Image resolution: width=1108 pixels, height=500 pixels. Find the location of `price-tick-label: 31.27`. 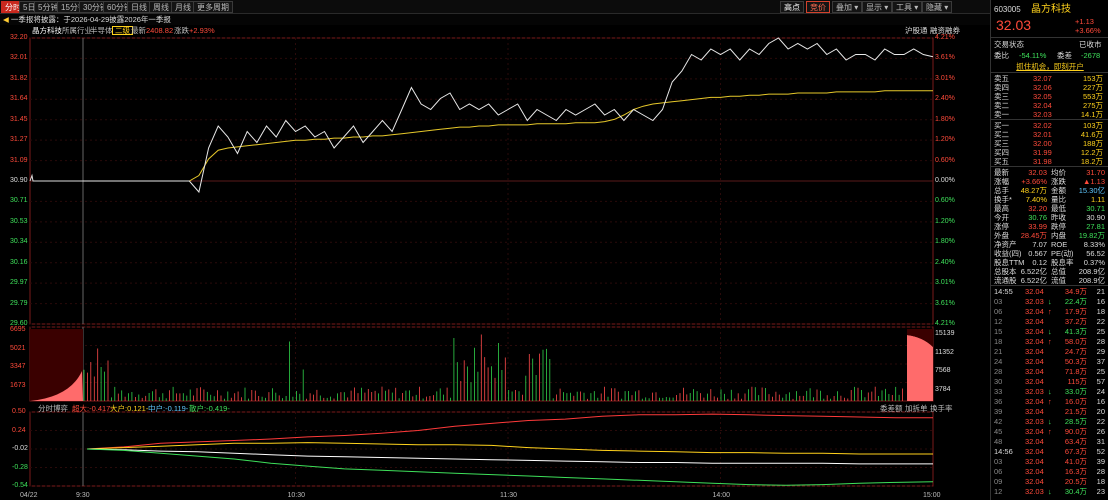

price-tick-label: 31.27 is located at coordinates (19, 140).